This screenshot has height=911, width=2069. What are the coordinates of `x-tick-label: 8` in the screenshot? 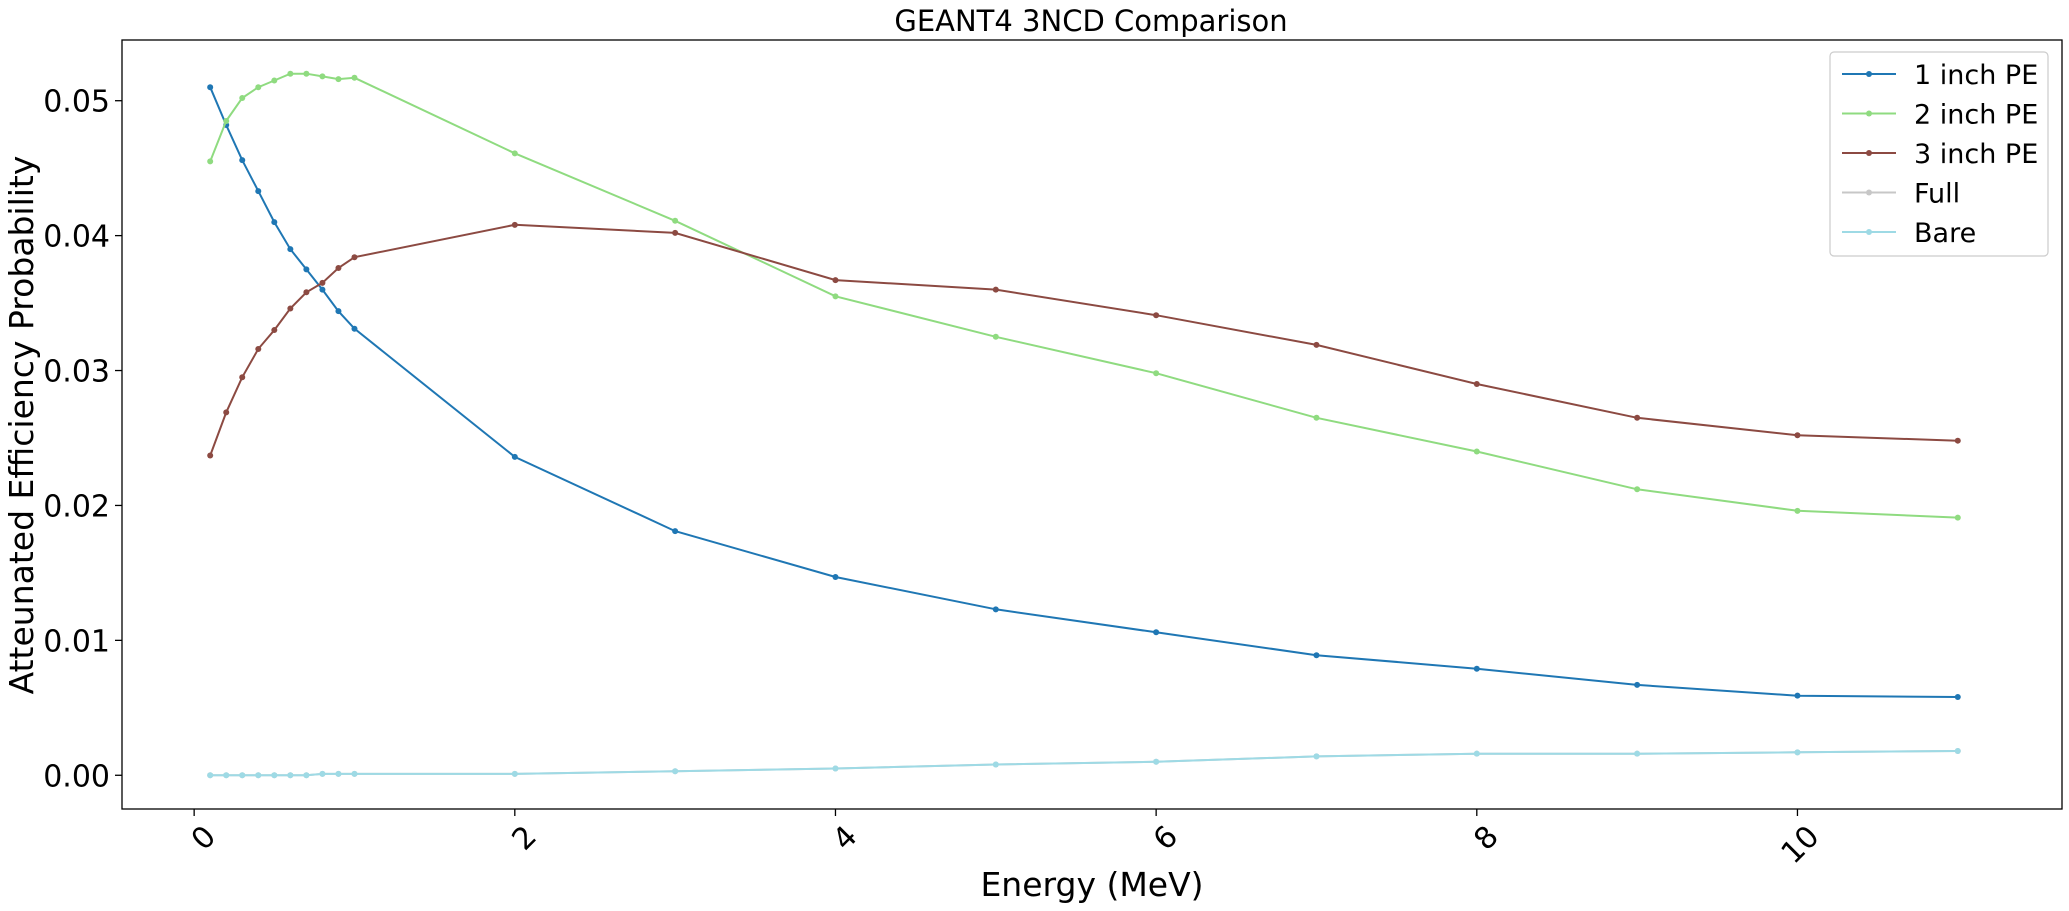 It's located at (1486, 838).